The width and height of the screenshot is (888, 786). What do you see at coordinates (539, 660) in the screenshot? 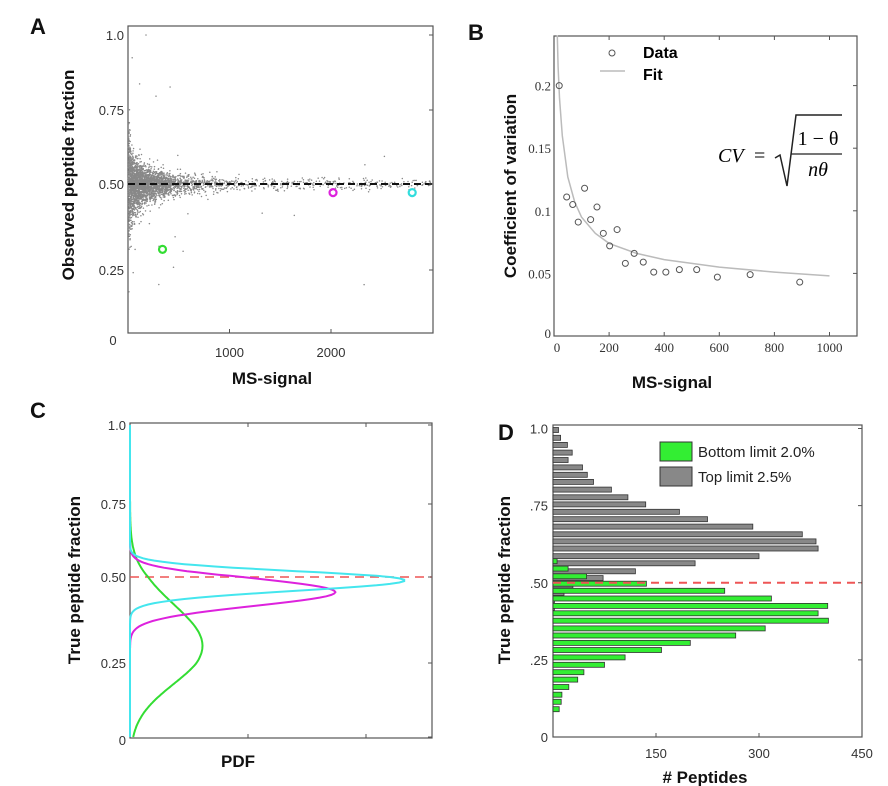
I see `y-tick-label: .25` at bounding box center [539, 660].